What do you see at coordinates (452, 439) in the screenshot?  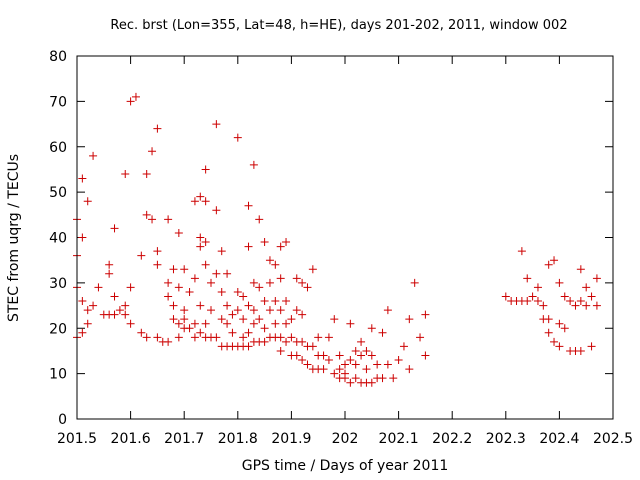 I see `x-tick-label: 202.2` at bounding box center [452, 439].